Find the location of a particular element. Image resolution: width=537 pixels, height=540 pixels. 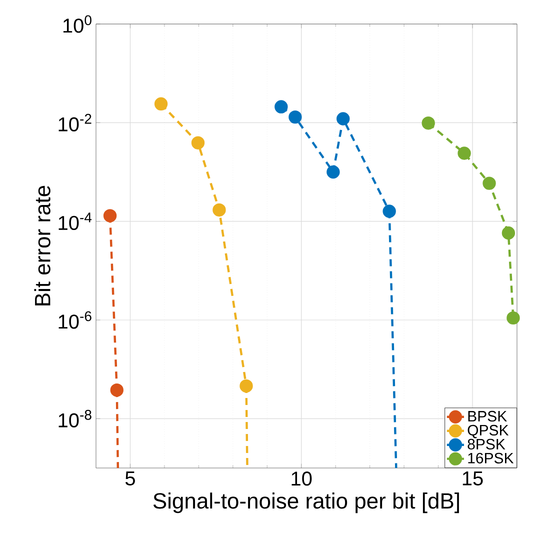

y-tick-label: 10$^{-8}$ is located at coordinates (75, 419).